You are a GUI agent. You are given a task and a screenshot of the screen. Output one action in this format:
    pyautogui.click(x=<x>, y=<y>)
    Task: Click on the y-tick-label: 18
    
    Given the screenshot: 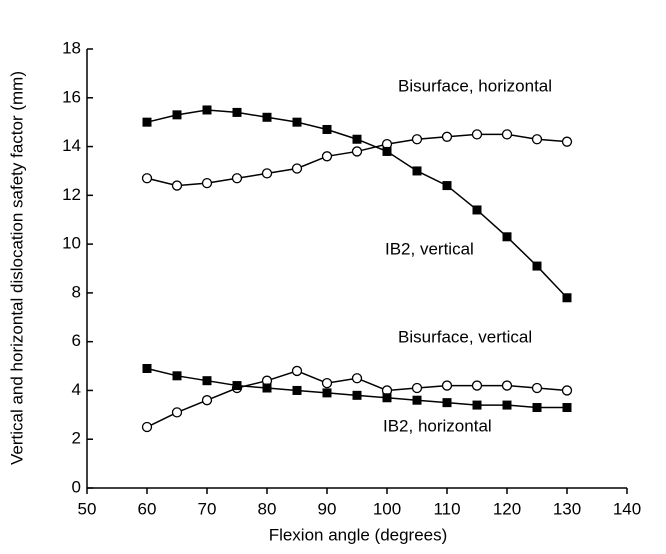 What is the action you would take?
    pyautogui.click(x=71, y=47)
    